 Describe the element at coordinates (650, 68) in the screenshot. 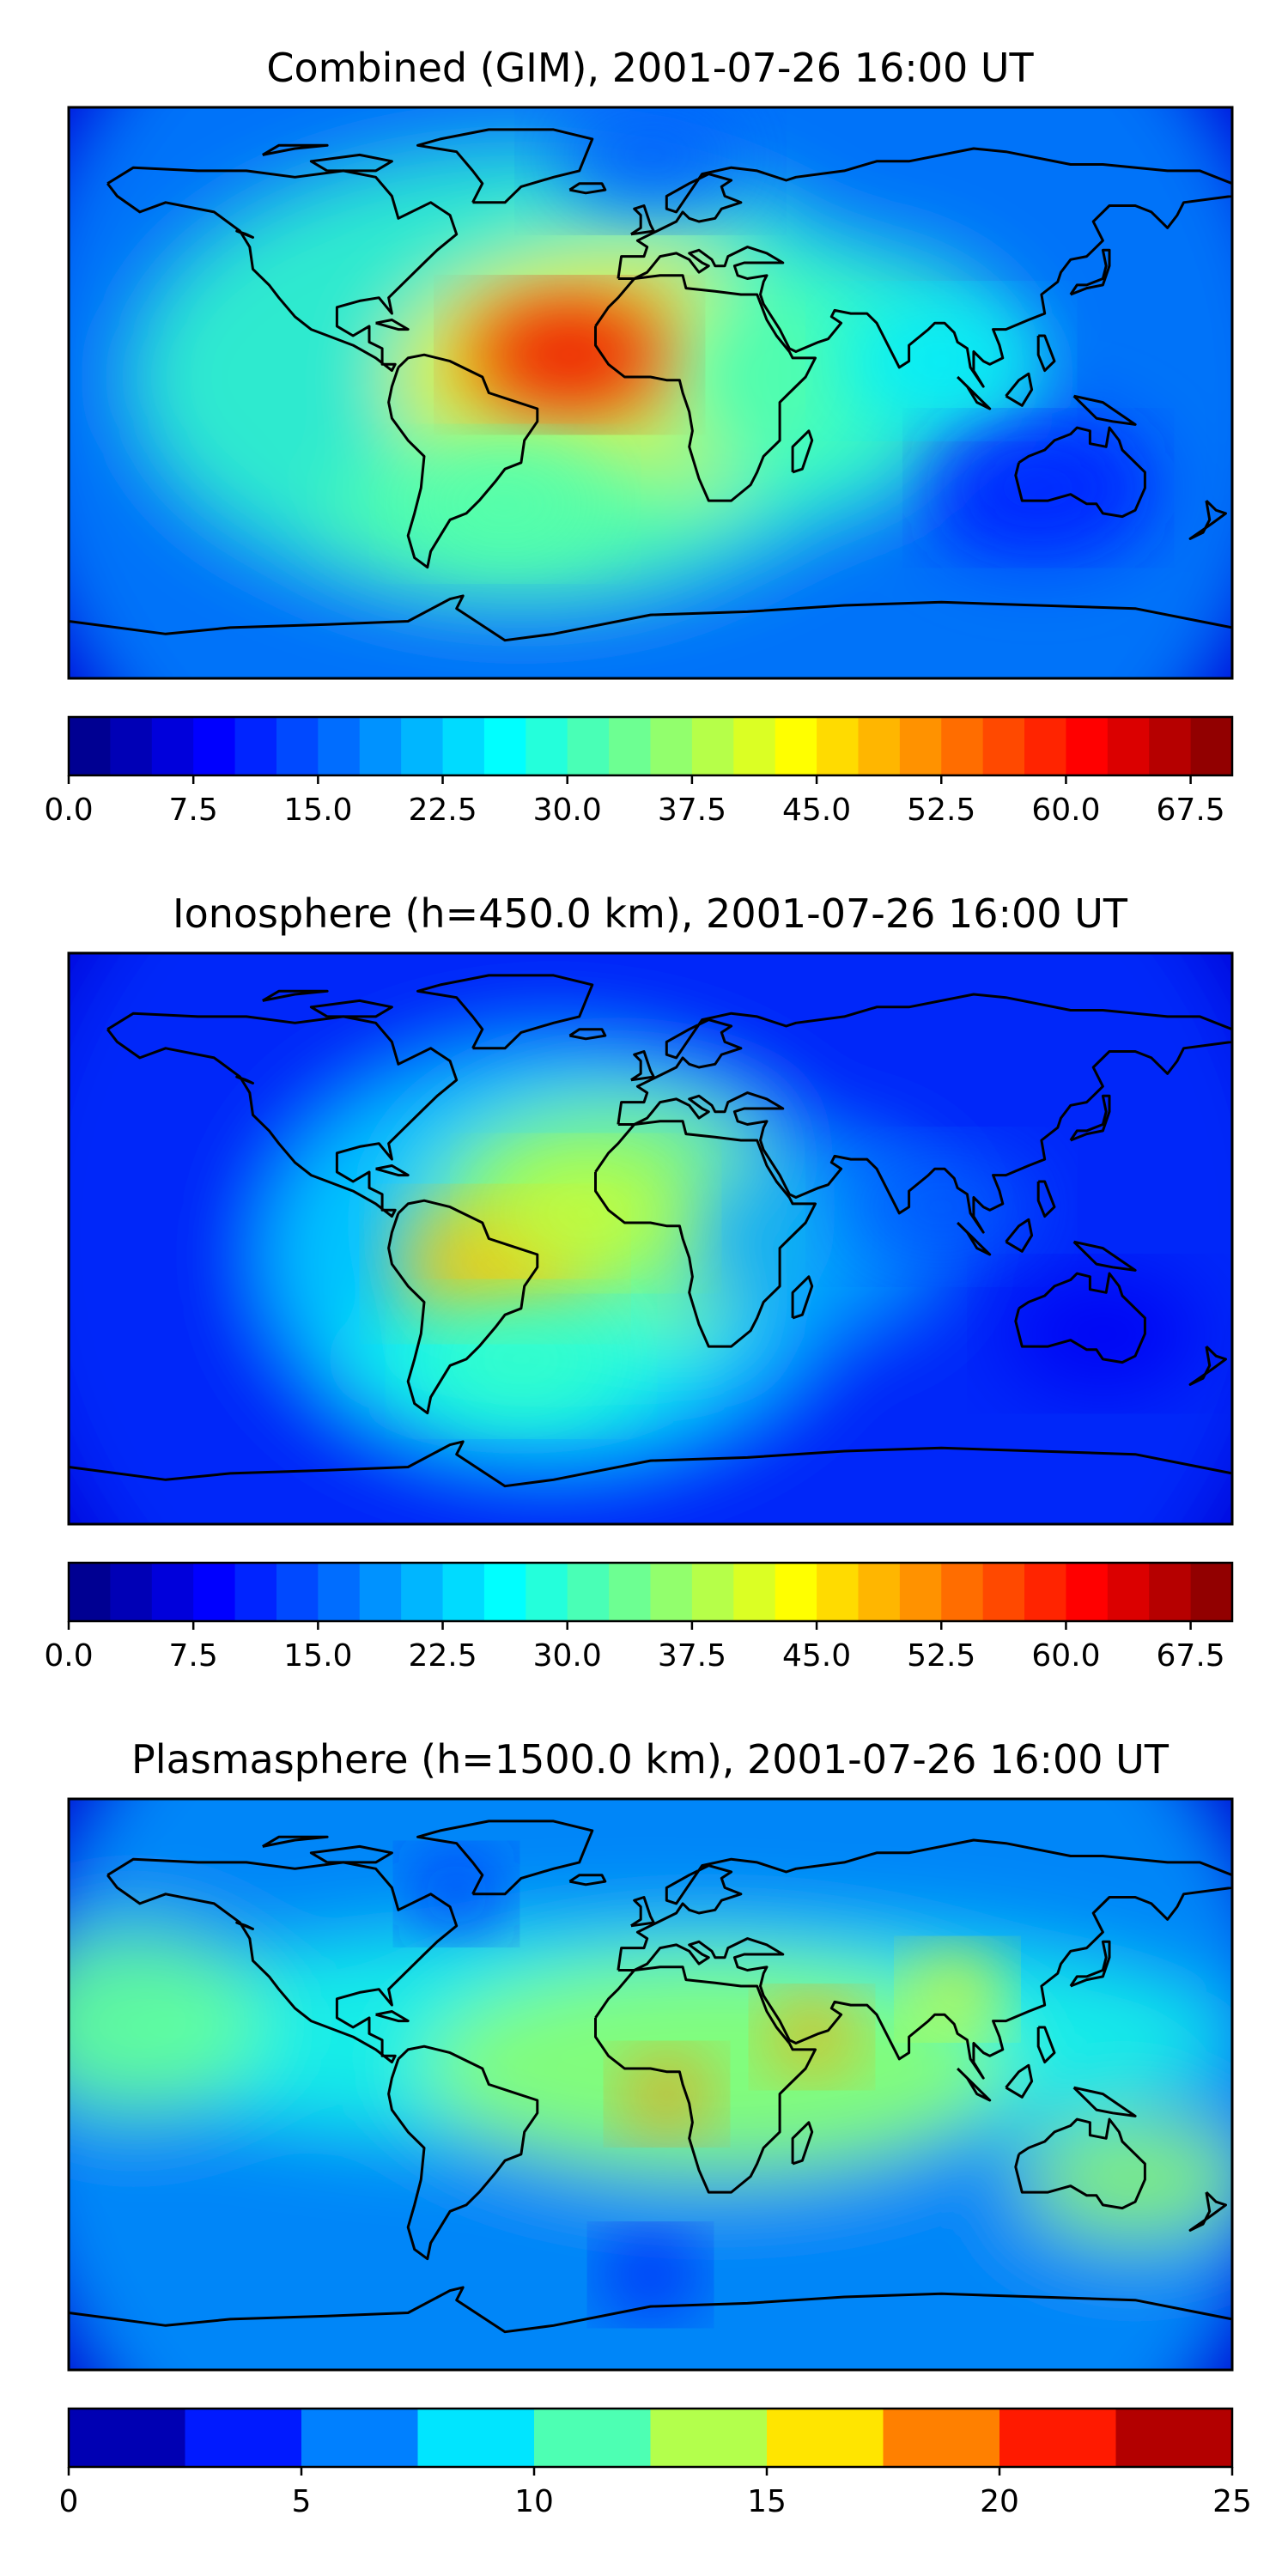

I see `panel-title: Combined (GIM), 2001-07-26 16:00 UT` at that location.